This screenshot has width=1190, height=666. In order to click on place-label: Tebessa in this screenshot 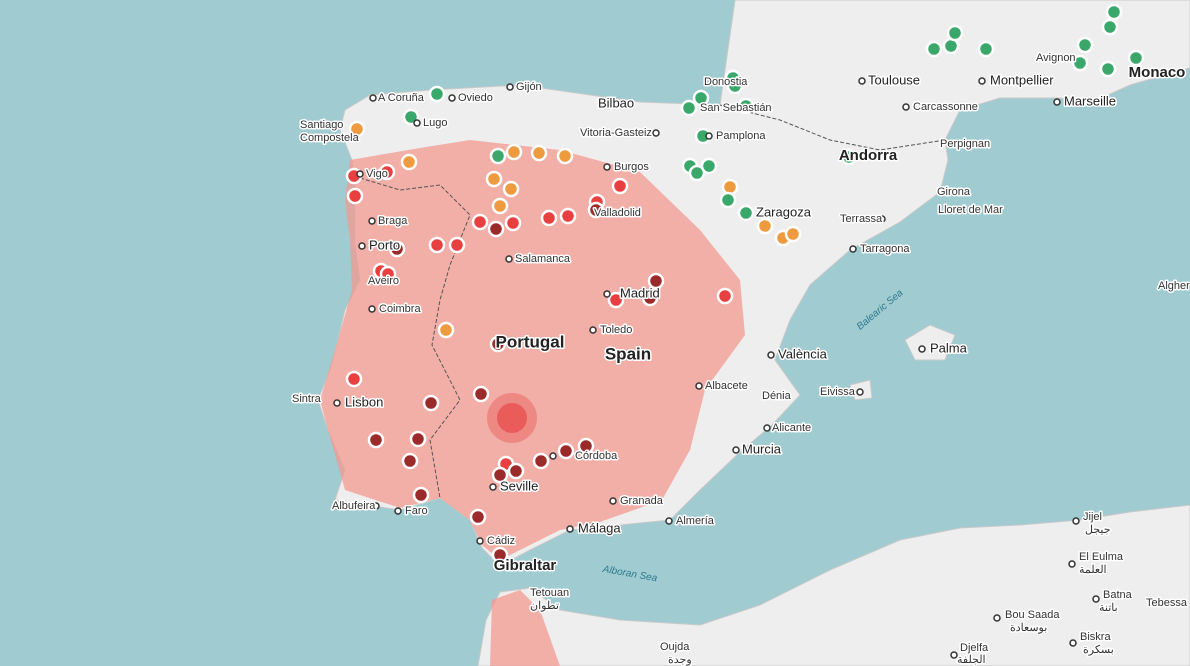, I will do `click(1167, 603)`.